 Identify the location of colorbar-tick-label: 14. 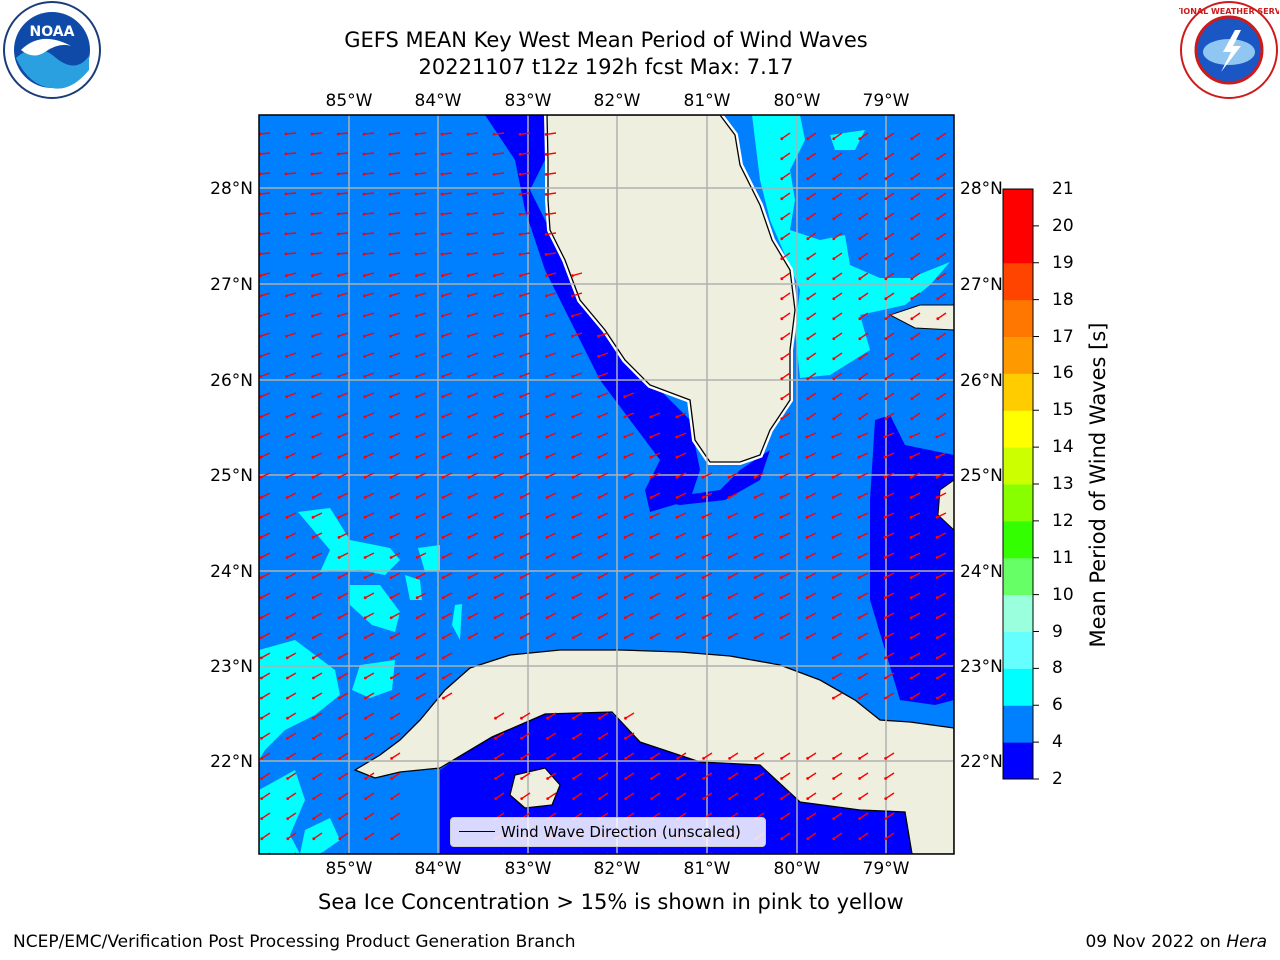
(1063, 447).